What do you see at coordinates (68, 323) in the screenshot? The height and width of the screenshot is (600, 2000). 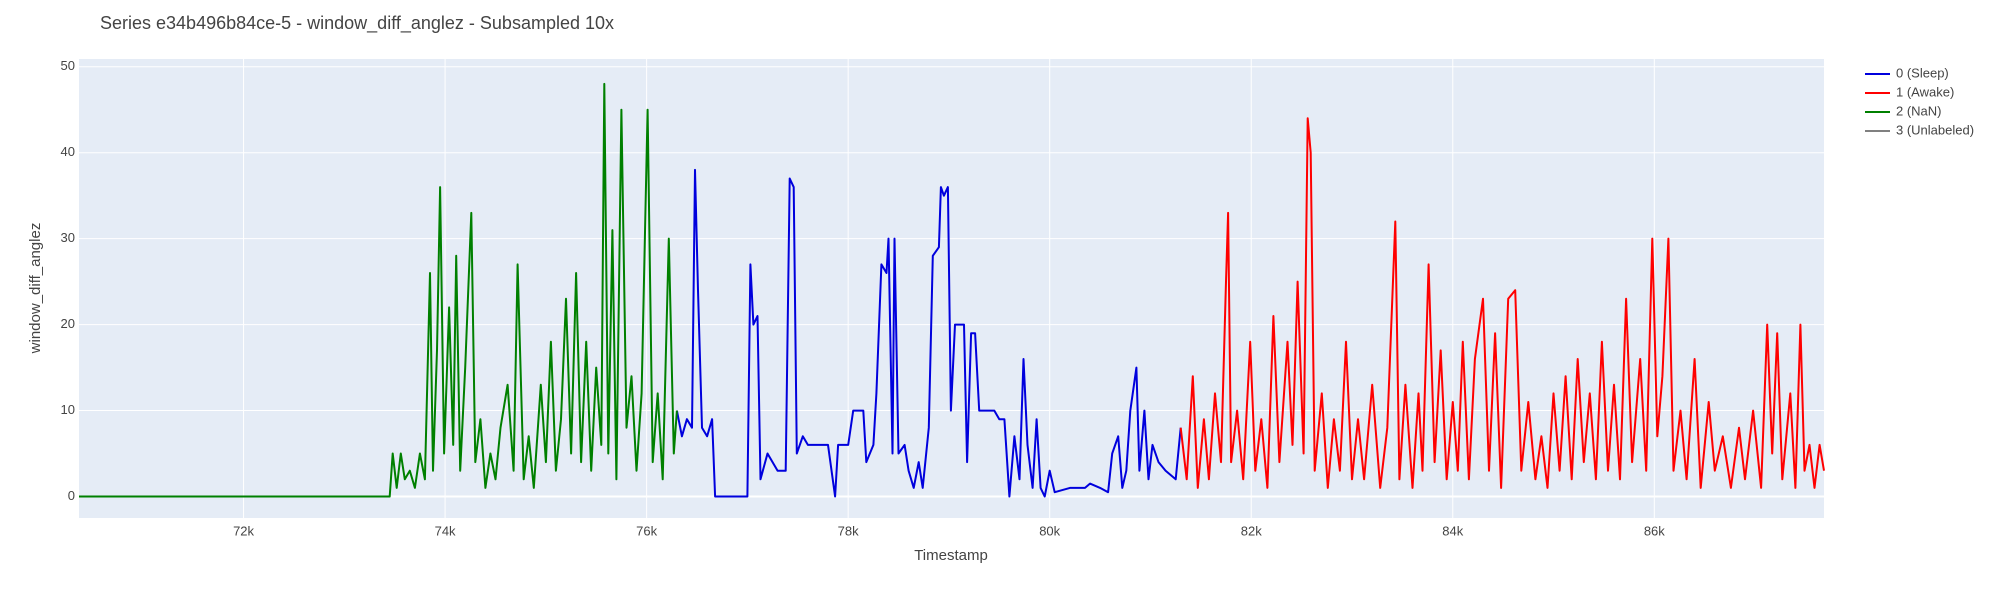 I see `y-tick-label: 20` at bounding box center [68, 323].